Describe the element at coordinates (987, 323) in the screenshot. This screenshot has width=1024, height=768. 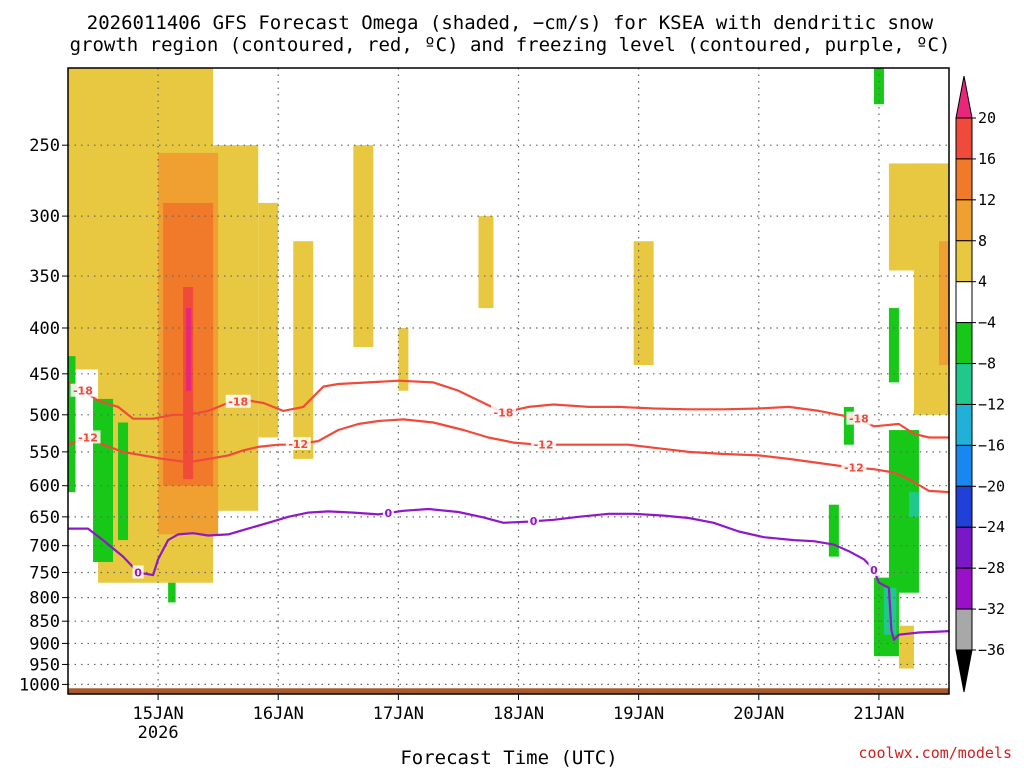
I see `colorbar-label: −4` at that location.